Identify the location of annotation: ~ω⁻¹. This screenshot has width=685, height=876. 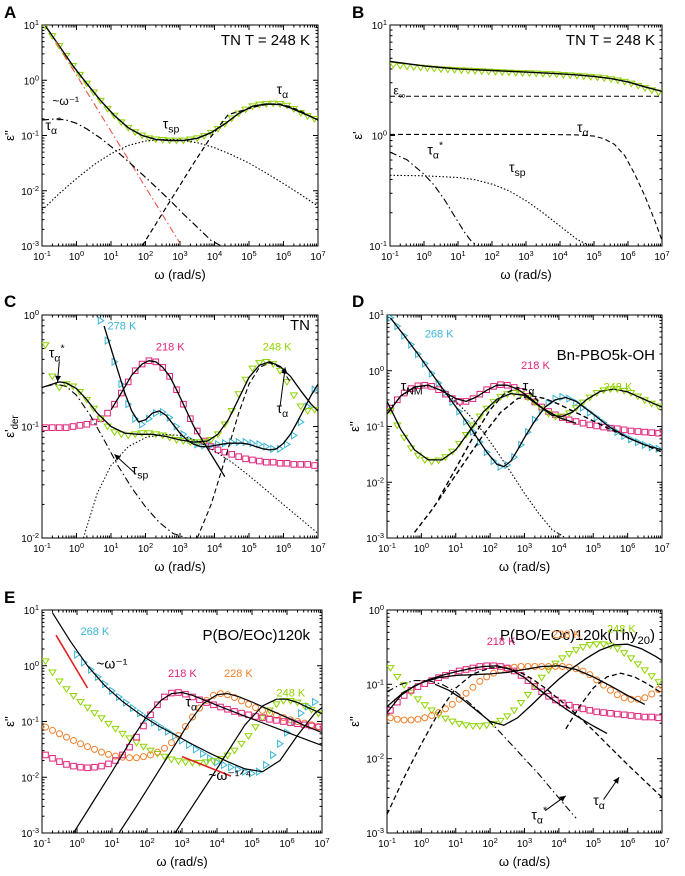
(111, 664).